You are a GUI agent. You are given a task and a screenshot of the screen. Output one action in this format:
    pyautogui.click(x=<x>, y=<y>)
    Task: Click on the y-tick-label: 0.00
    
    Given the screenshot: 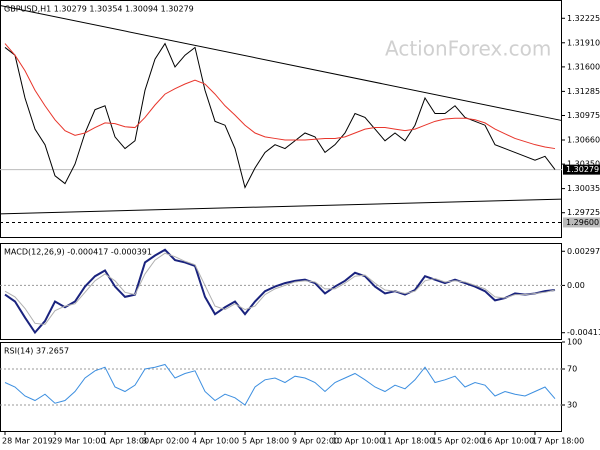 What is the action you would take?
    pyautogui.click(x=576, y=285)
    